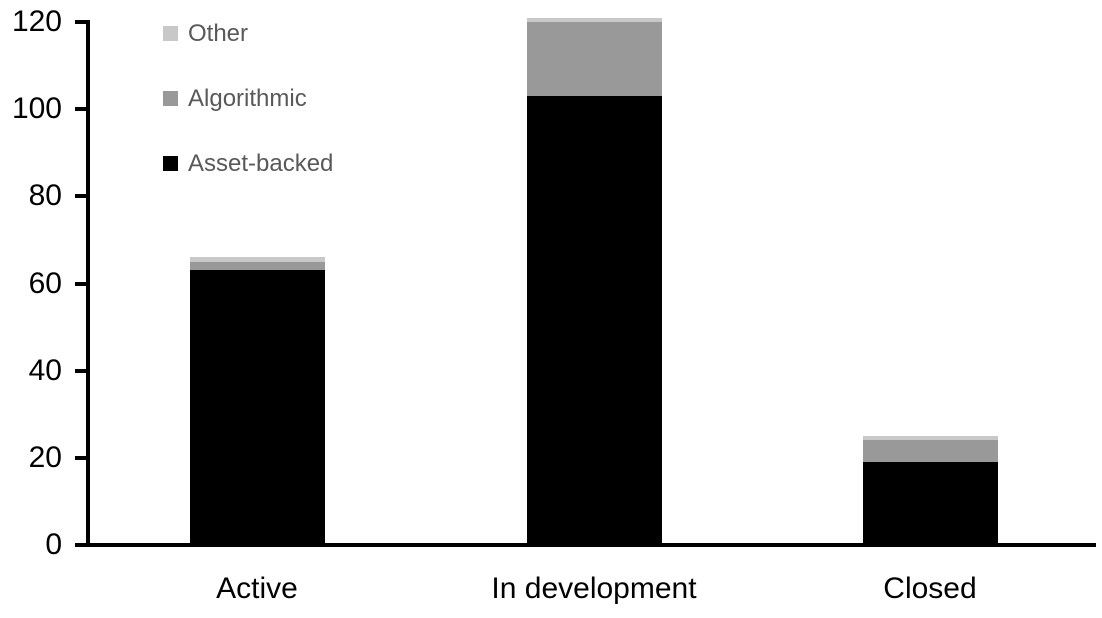  What do you see at coordinates (36, 109) in the screenshot?
I see `y-tick-label-100: 100` at bounding box center [36, 109].